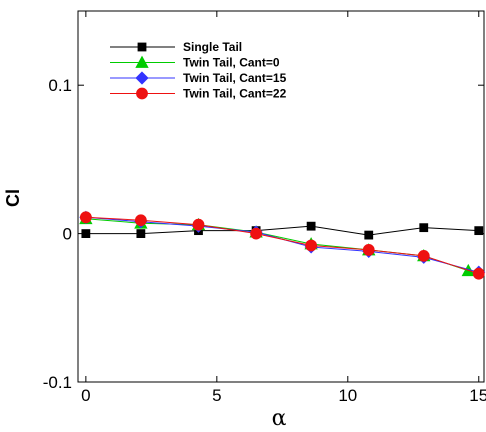 The width and height of the screenshot is (486, 432). I want to click on legend-item: Twin Tail, Cant=22, so click(198, 94).